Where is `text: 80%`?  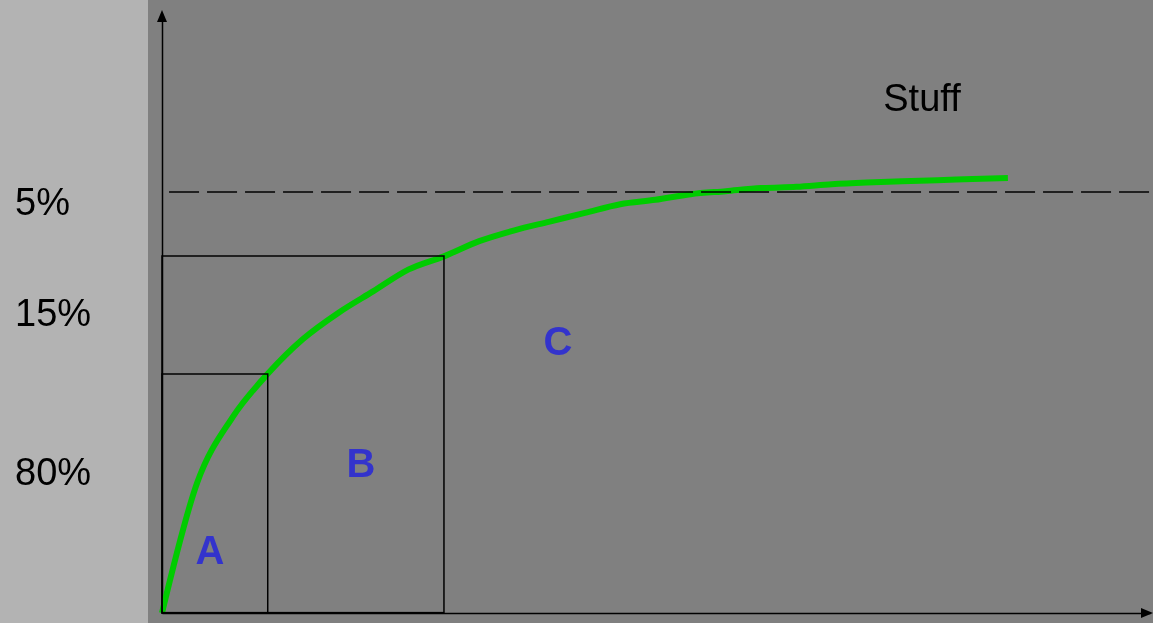
text: 80% is located at coordinates (53, 471).